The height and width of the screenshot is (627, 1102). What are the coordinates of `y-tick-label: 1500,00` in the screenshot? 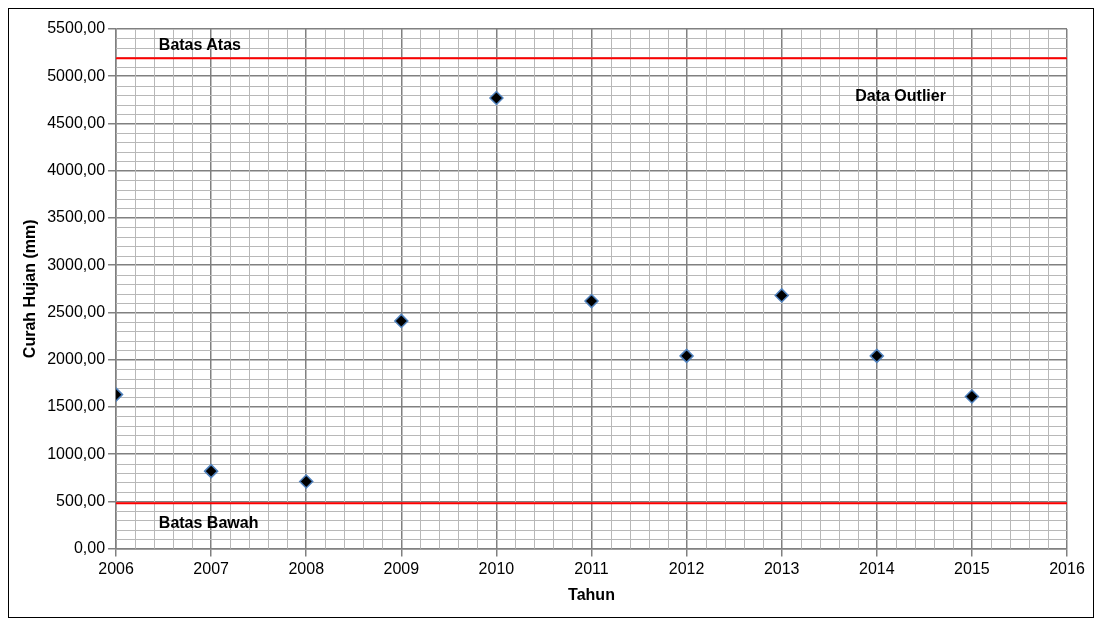 It's located at (76, 406).